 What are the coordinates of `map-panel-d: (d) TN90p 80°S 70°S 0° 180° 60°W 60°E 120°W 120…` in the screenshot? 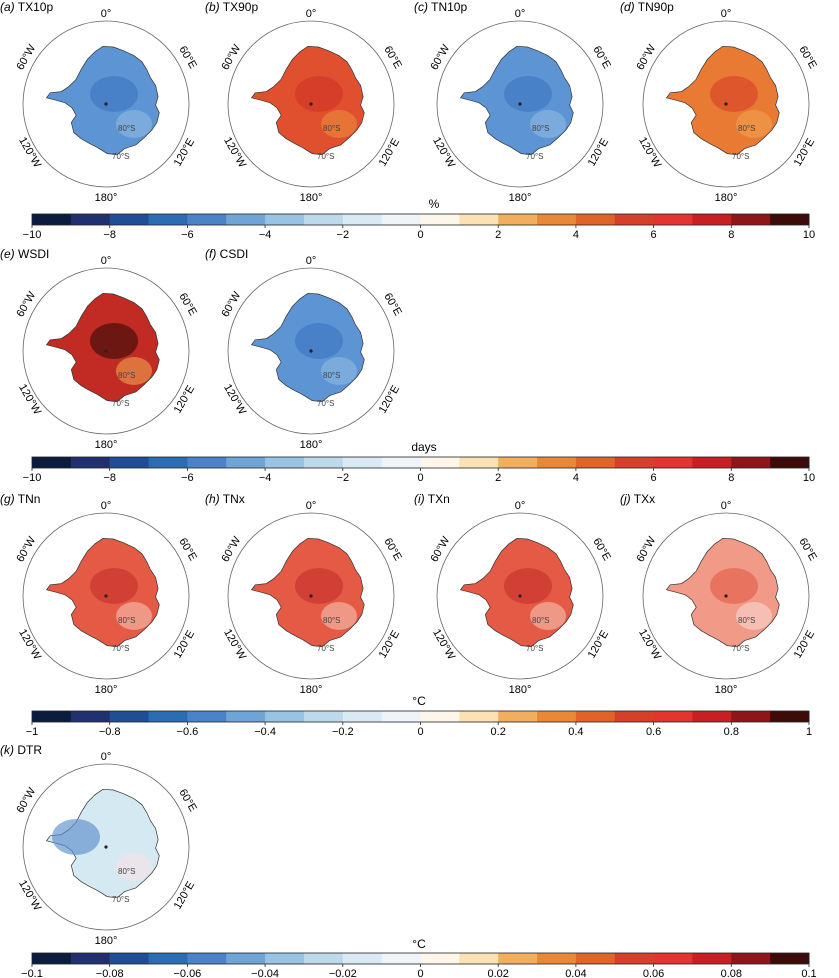 It's located at (720, 105).